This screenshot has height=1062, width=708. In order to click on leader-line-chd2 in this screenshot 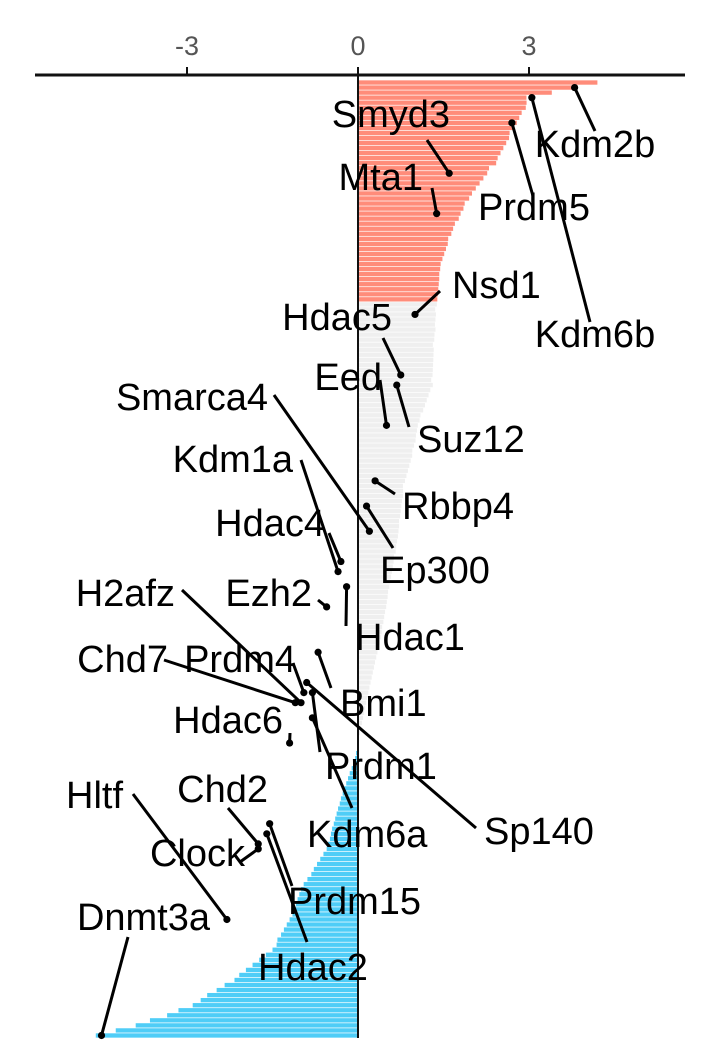, I will do `click(243, 826)`.